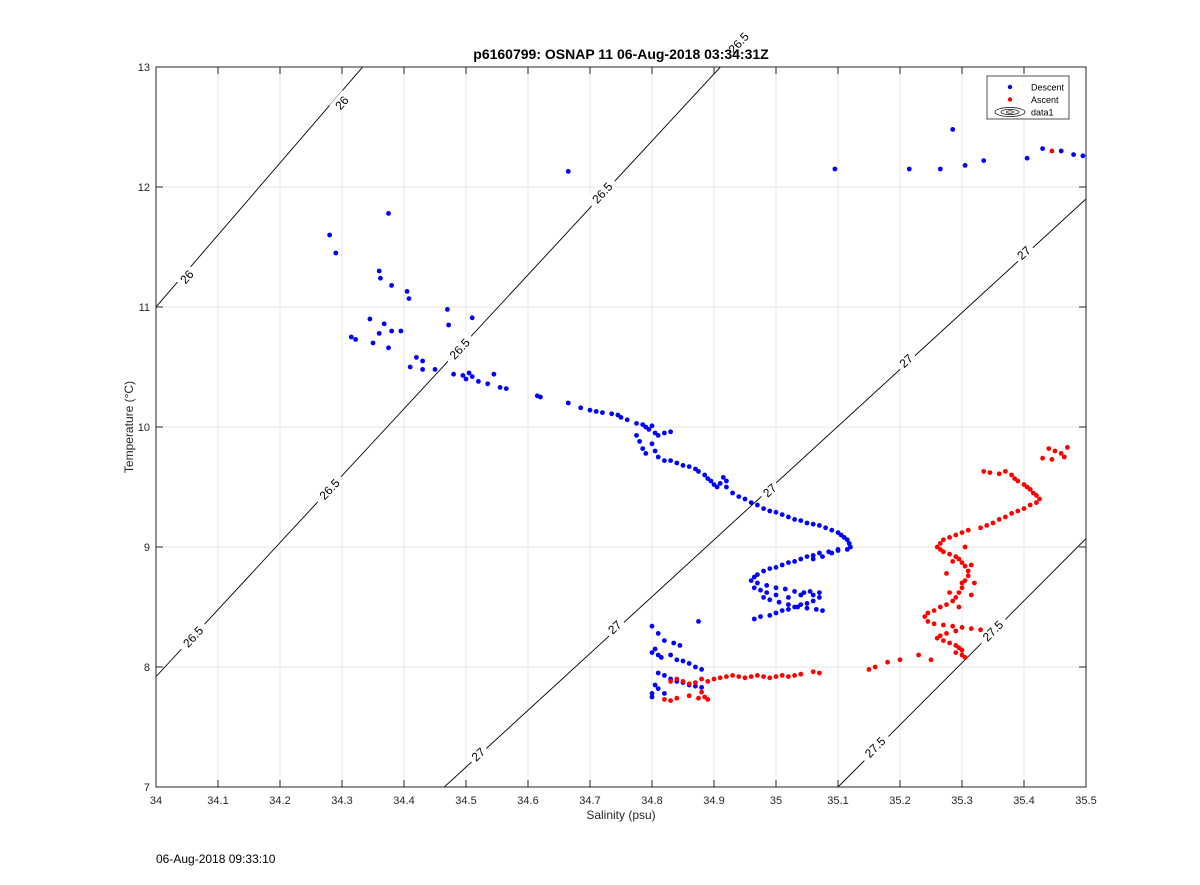  What do you see at coordinates (147, 548) in the screenshot?
I see `y-tick-label: 9` at bounding box center [147, 548].